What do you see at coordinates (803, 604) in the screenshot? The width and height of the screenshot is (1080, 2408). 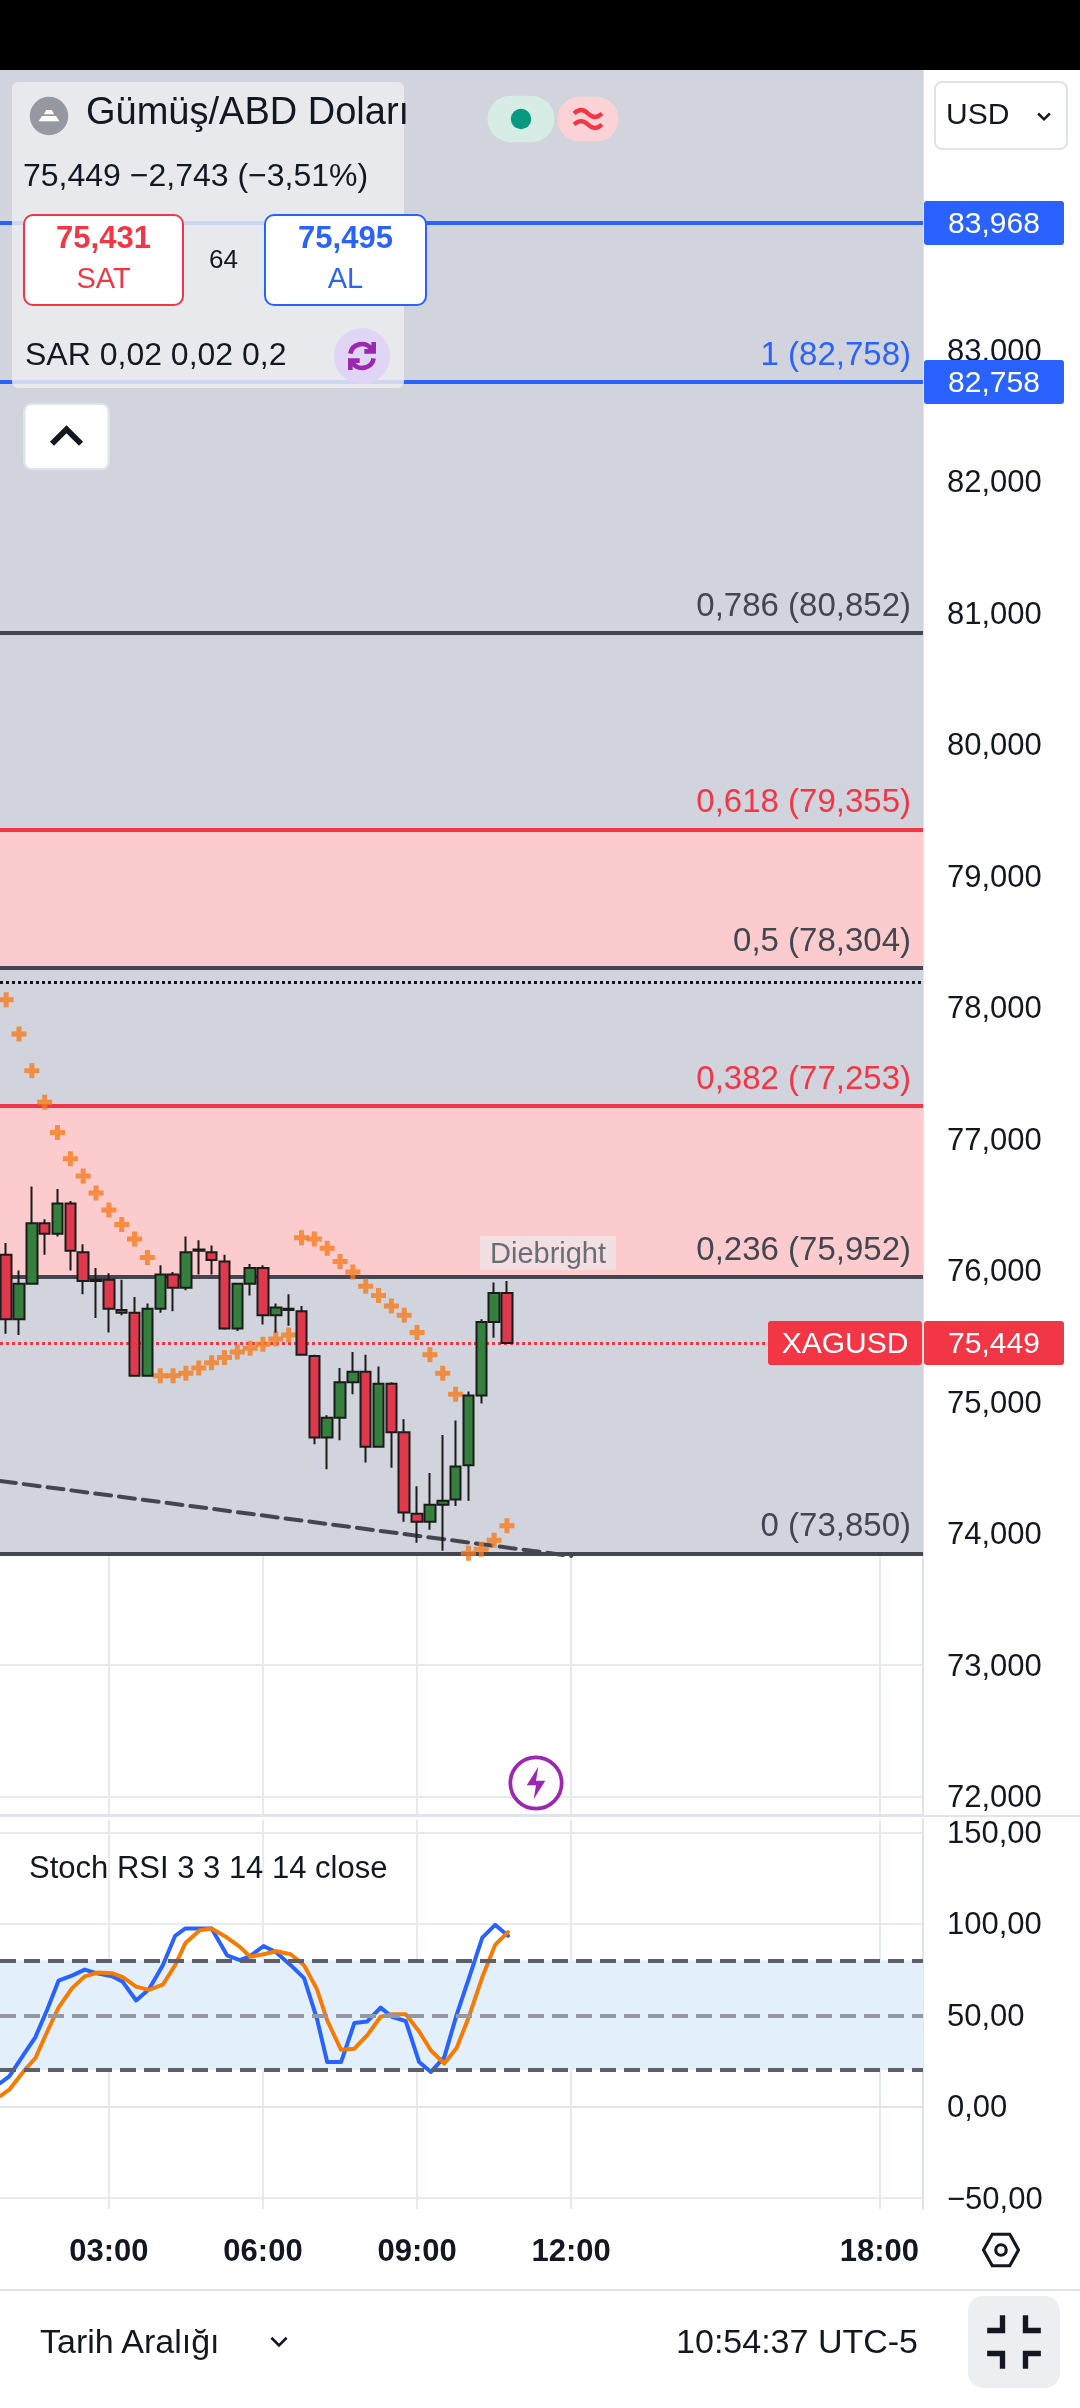 I see `ref-line-label: 0,786 (80,852)` at bounding box center [803, 604].